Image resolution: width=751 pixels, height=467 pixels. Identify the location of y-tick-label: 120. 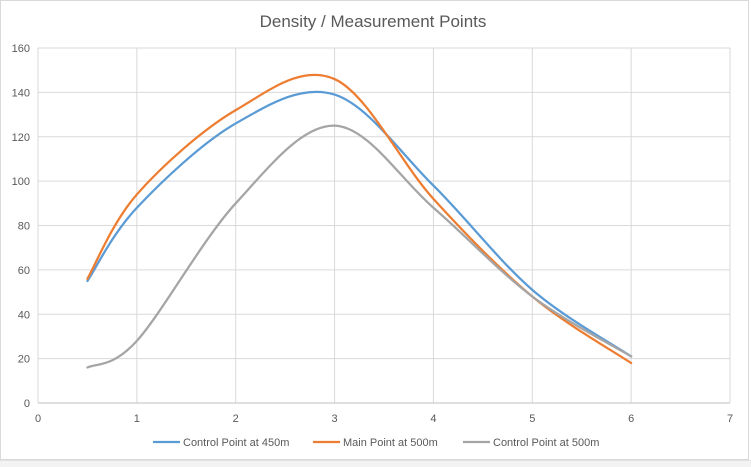
(21, 138).